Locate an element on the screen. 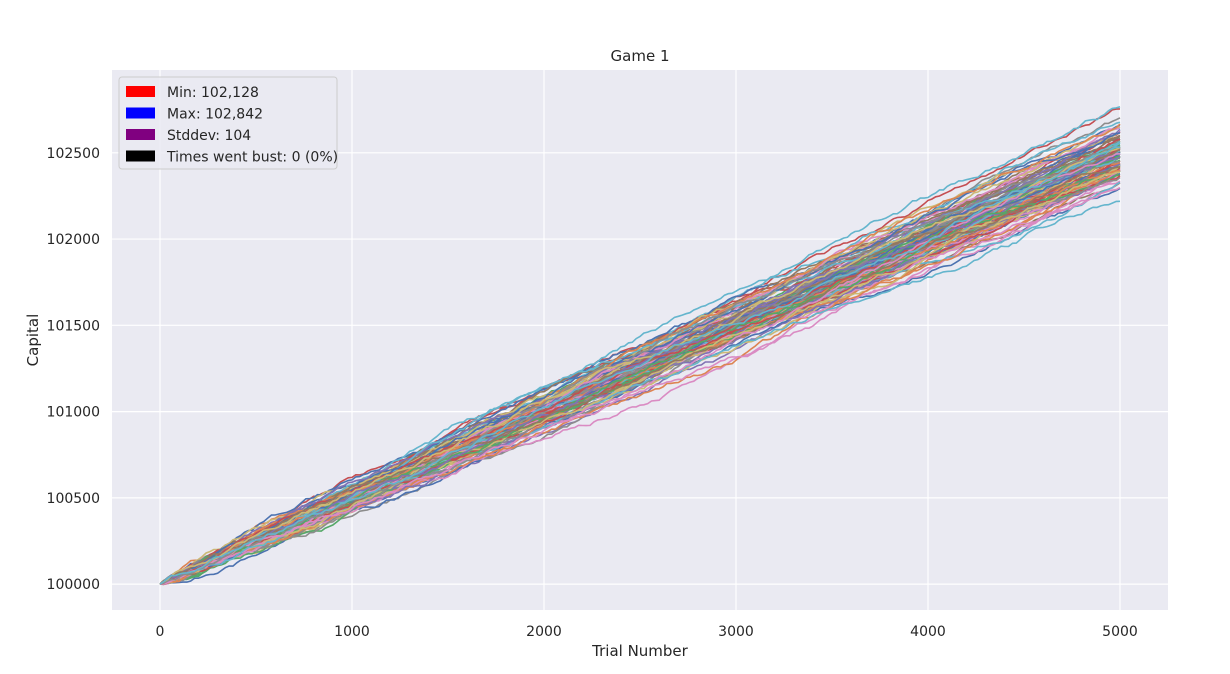 Image resolution: width=1230 pixels, height=674 pixels. x-tick-label: 1000 is located at coordinates (352, 632).